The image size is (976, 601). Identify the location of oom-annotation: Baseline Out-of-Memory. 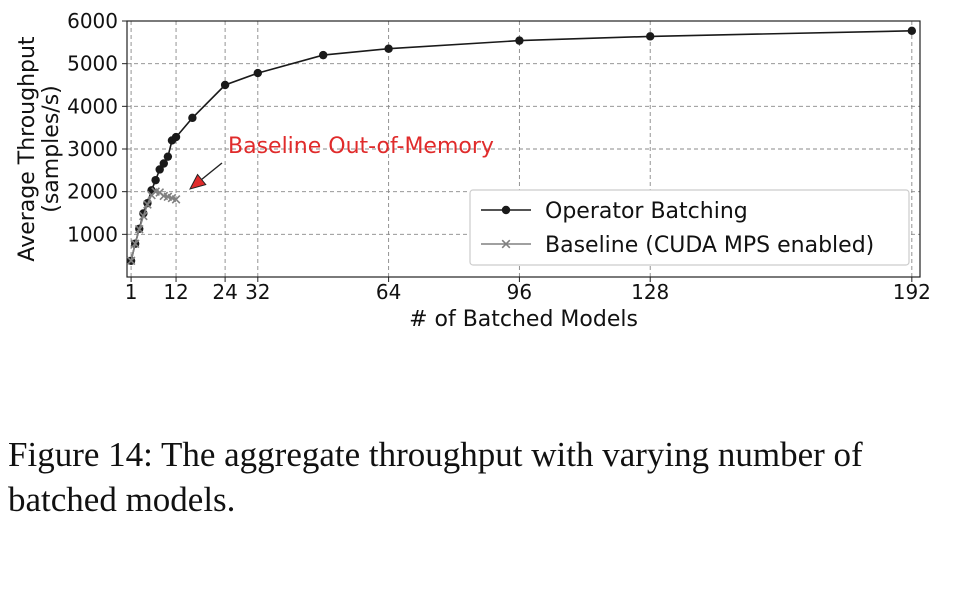
(341, 162).